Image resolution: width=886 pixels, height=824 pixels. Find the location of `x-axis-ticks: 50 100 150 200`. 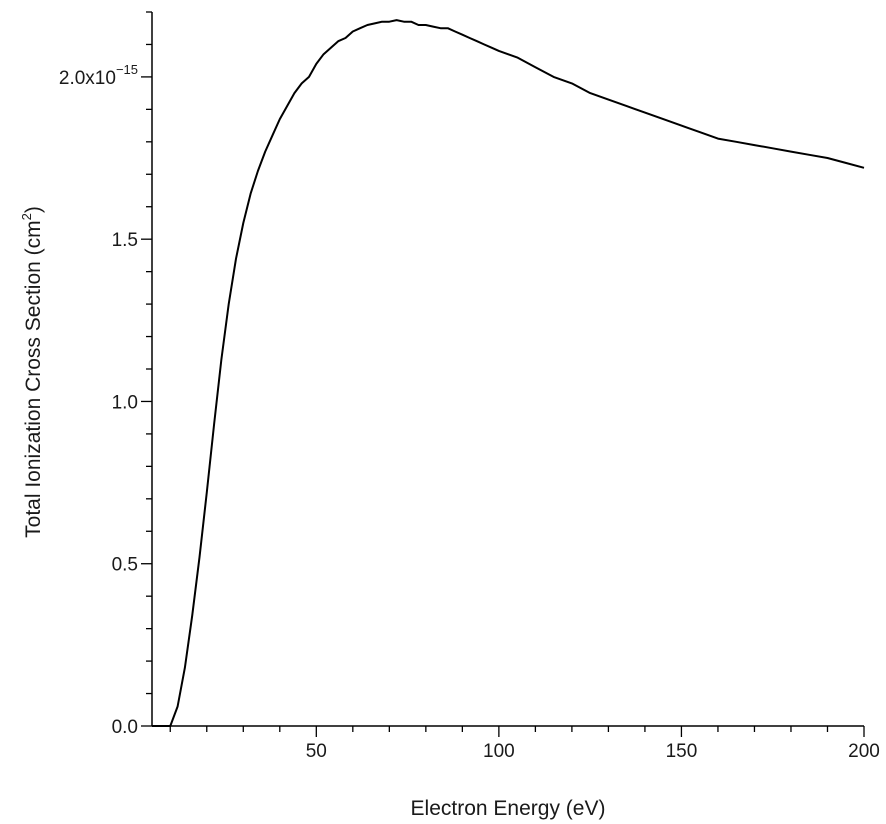

x-axis-ticks: 50 100 150 200 is located at coordinates (524, 744).